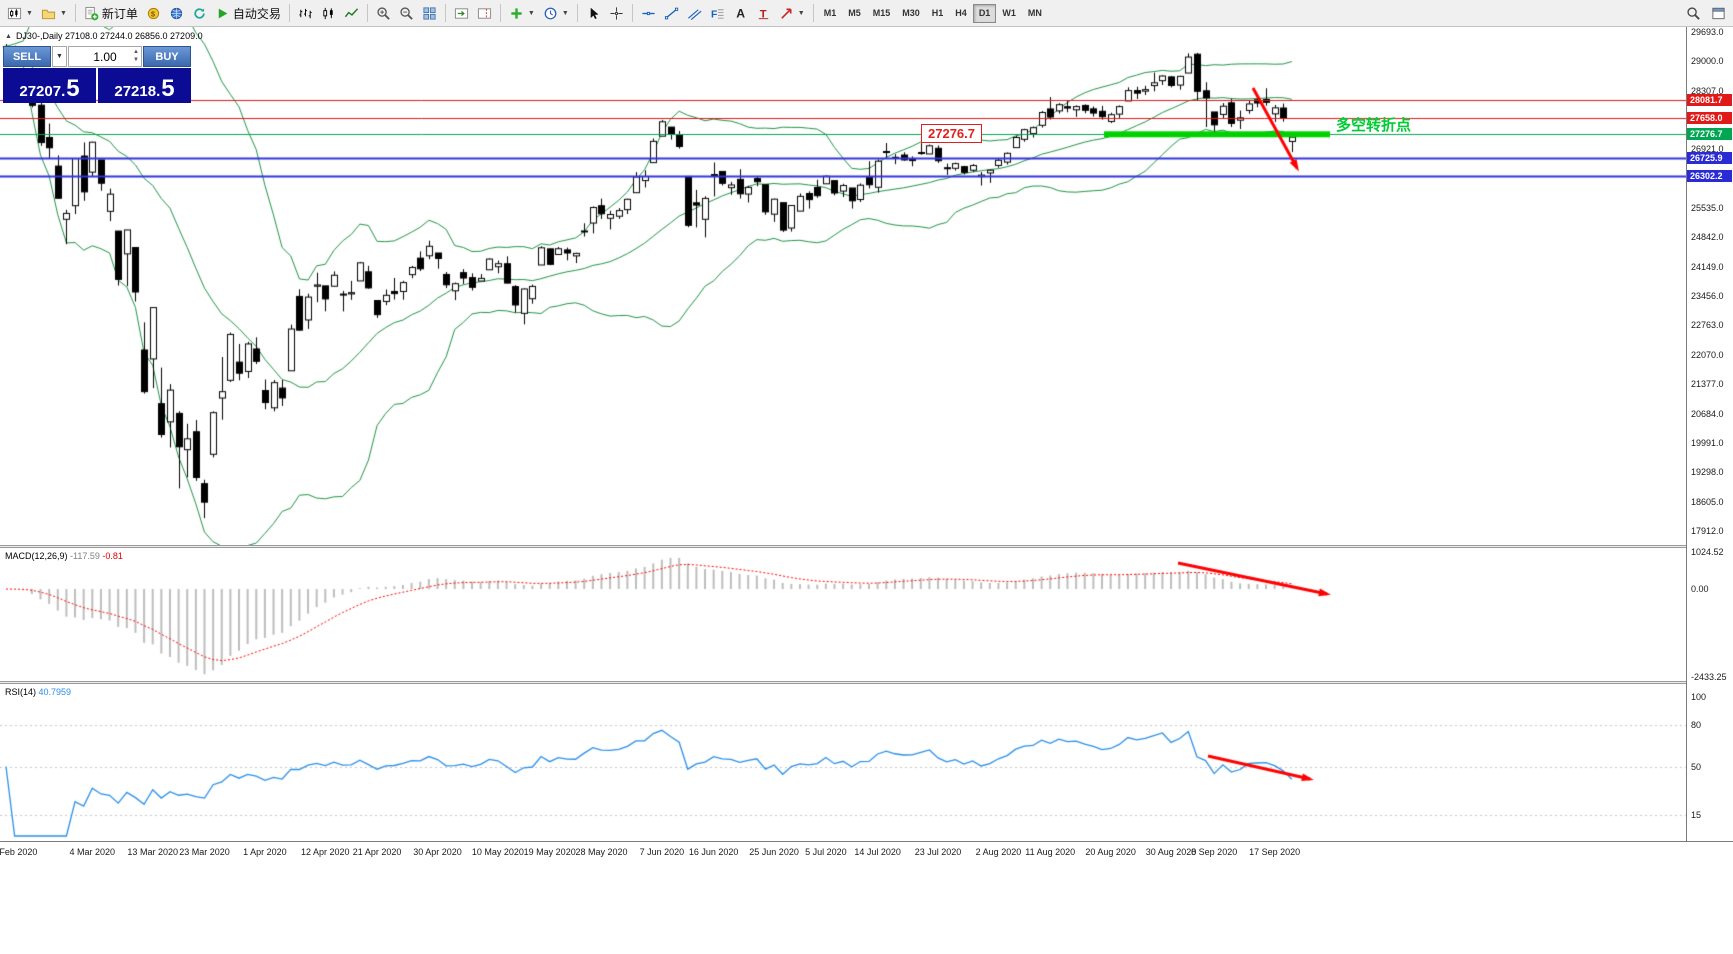  Describe the element at coordinates (763, 13) in the screenshot. I see `label-button: T` at that location.